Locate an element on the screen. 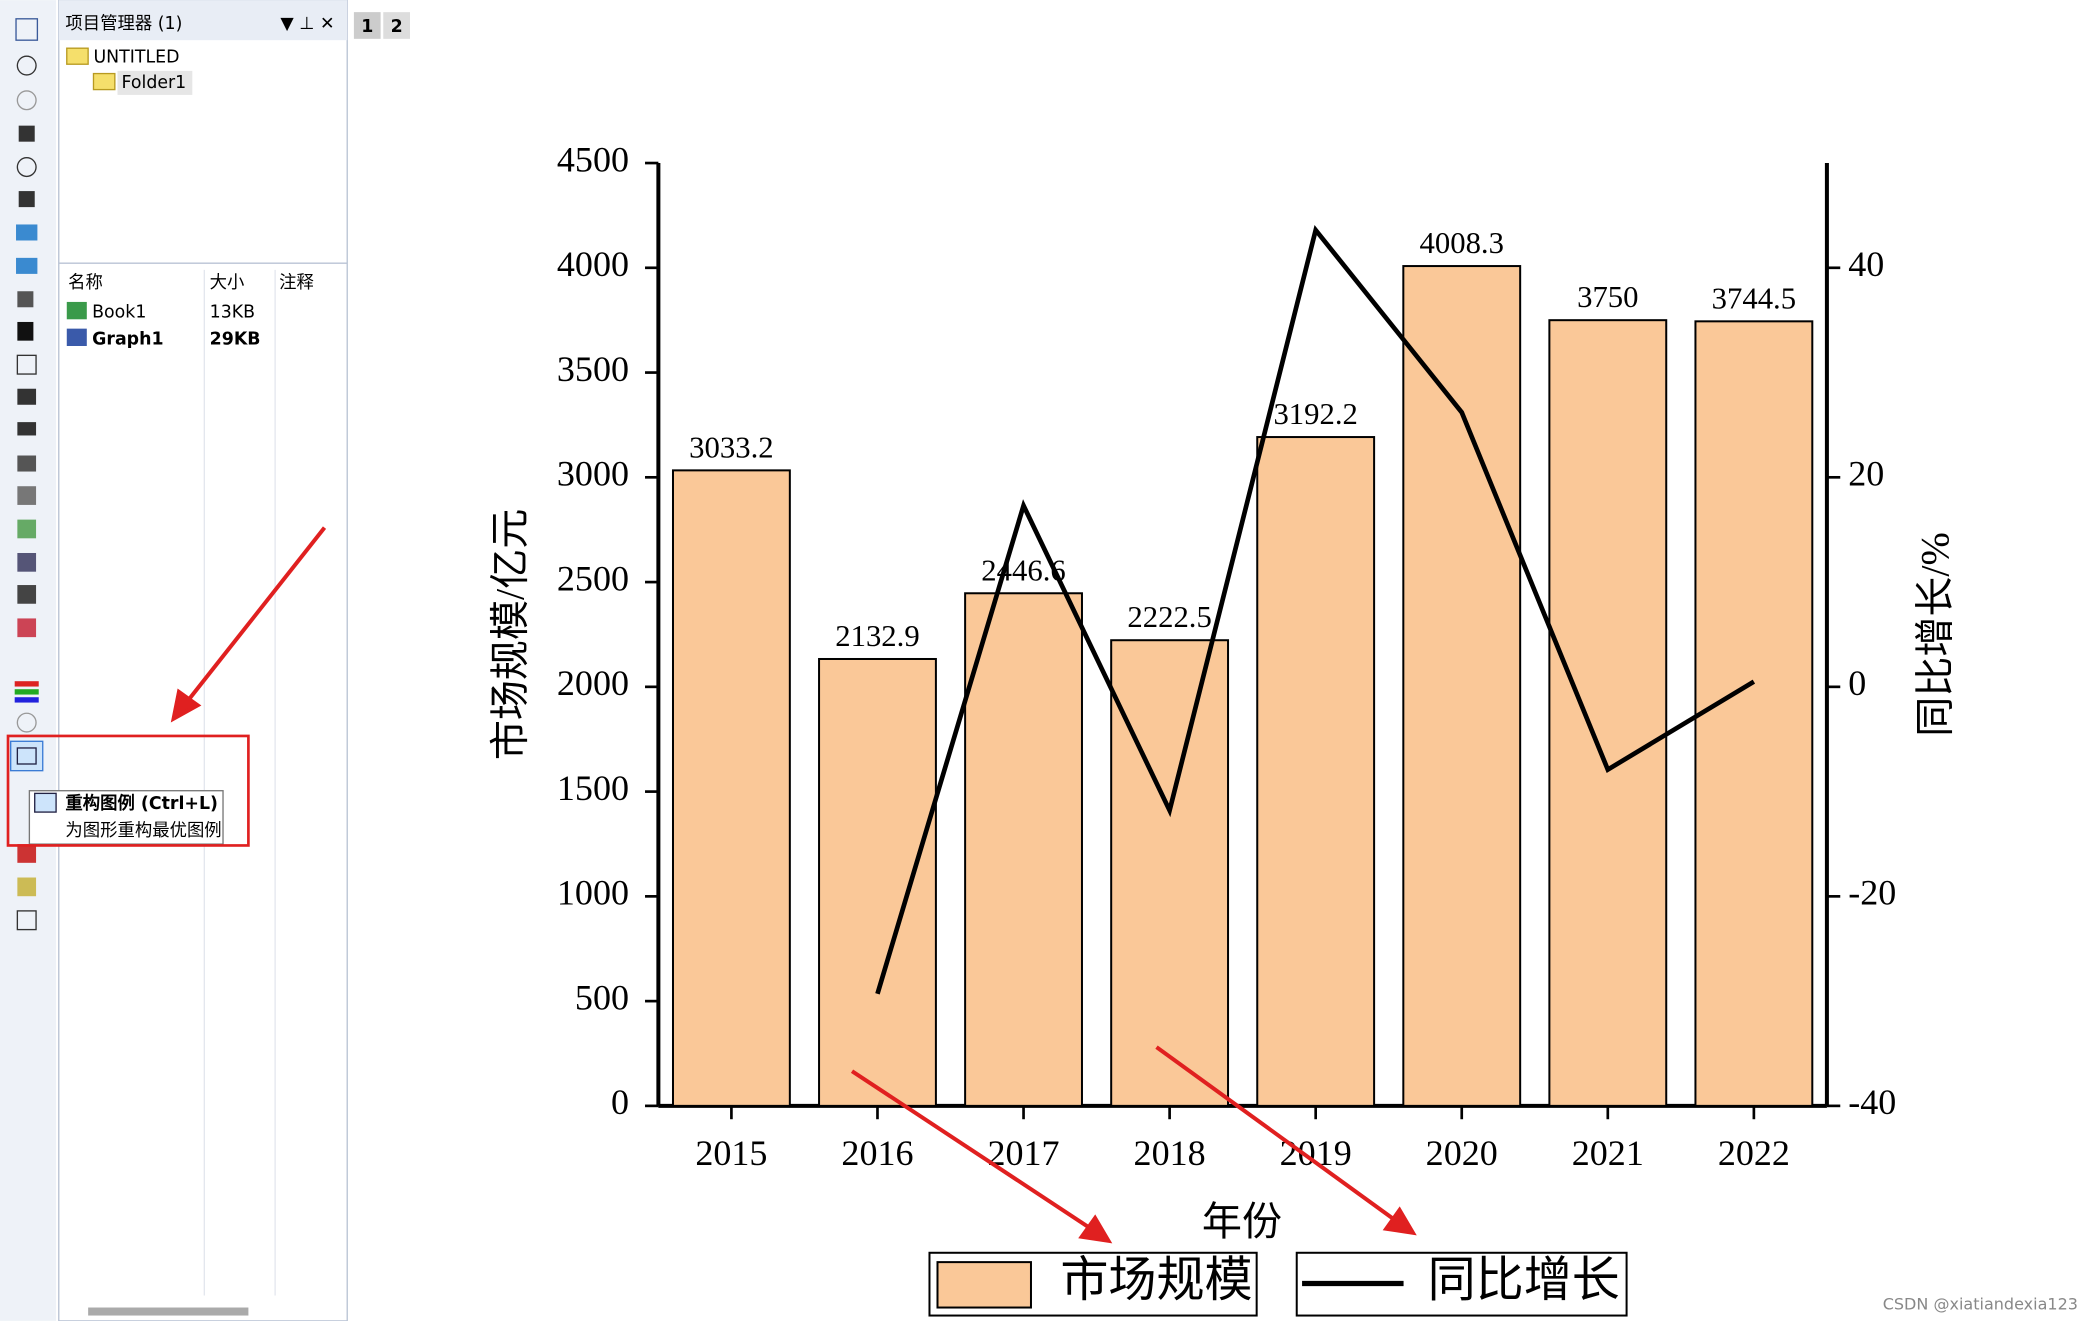  column-header: 注释 is located at coordinates (296, 283).